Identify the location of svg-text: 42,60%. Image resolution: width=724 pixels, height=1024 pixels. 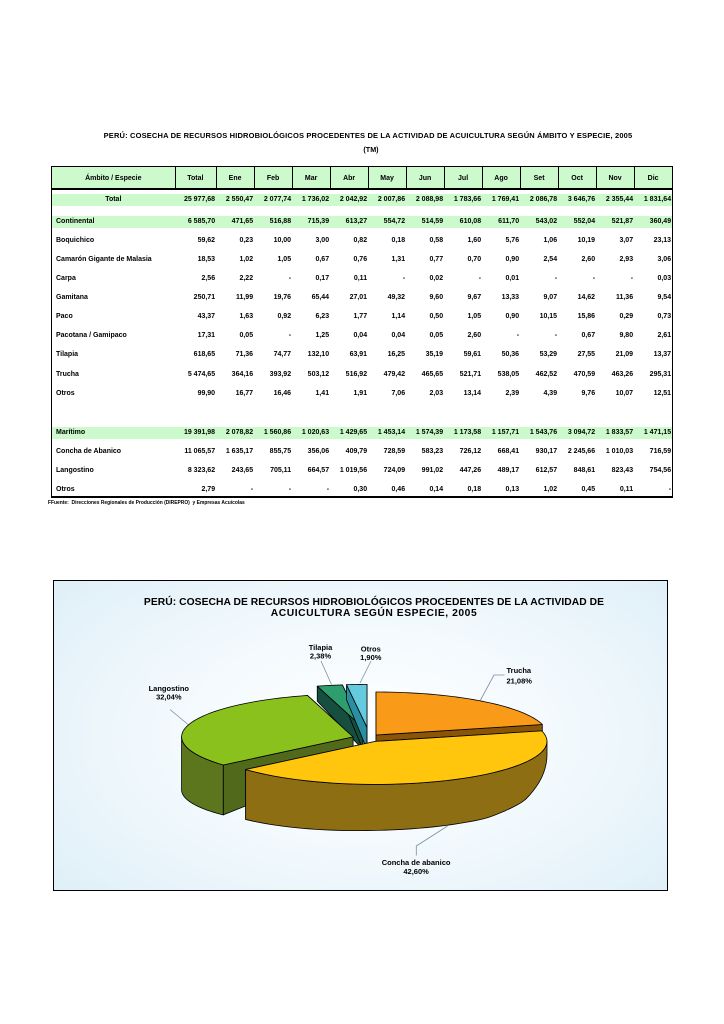
(416, 871).